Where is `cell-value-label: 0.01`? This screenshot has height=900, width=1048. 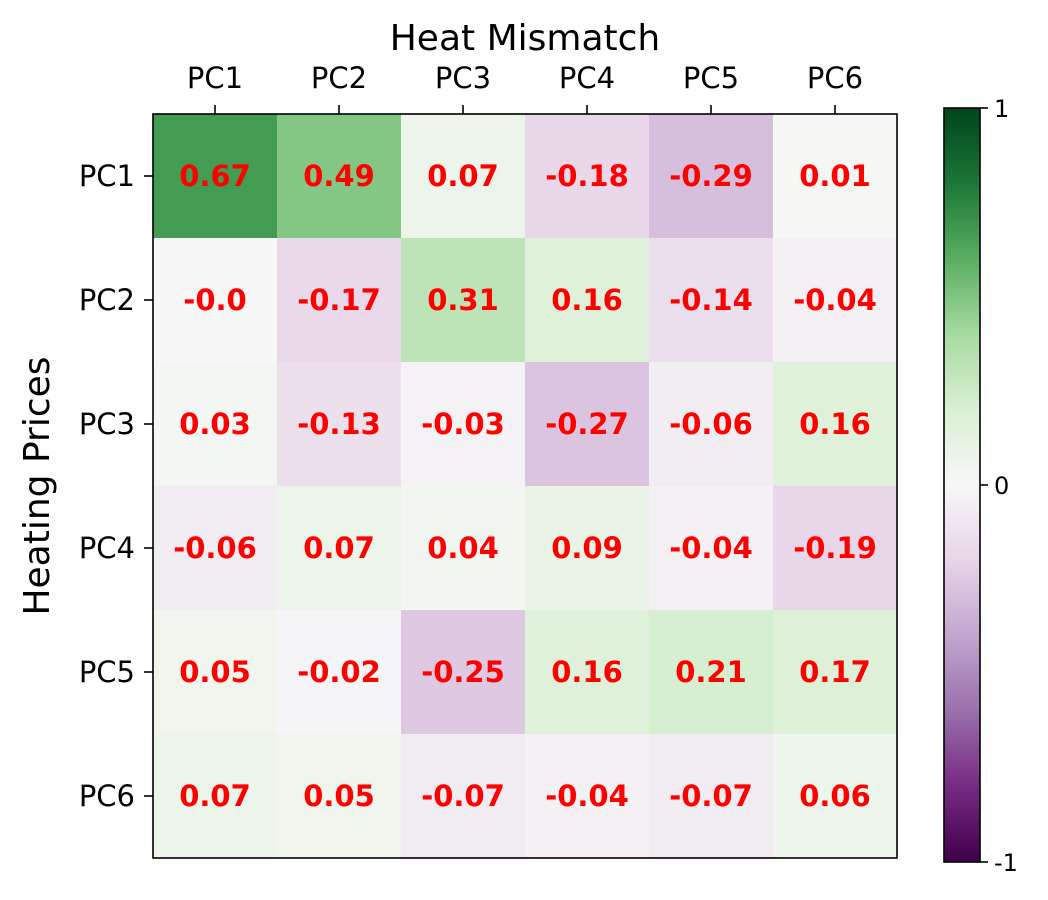
cell-value-label: 0.01 is located at coordinates (835, 176).